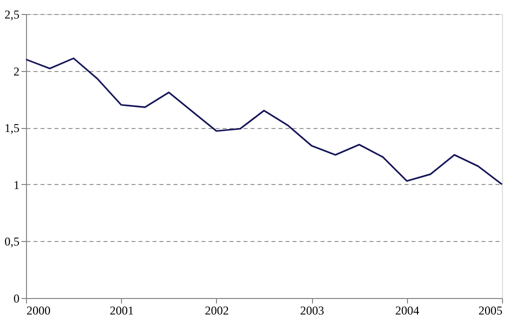 The image size is (517, 320). What do you see at coordinates (17, 185) in the screenshot?
I see `y-tick-label: 1` at bounding box center [17, 185].